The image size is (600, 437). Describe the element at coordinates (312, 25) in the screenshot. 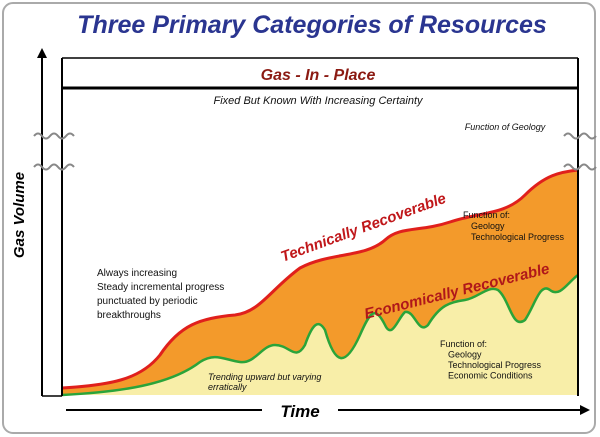

I see `title: Three Primary Categories of Resources` at that location.